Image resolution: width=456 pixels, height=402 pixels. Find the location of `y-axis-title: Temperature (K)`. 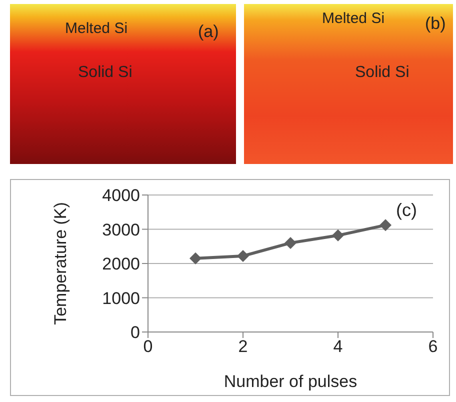

y-axis-title: Temperature (K) is located at coordinates (60, 263).